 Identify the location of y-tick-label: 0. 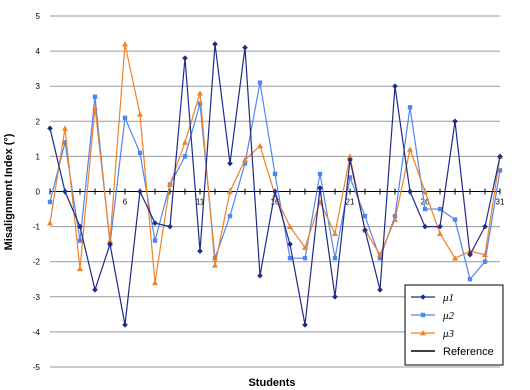
(38, 192).